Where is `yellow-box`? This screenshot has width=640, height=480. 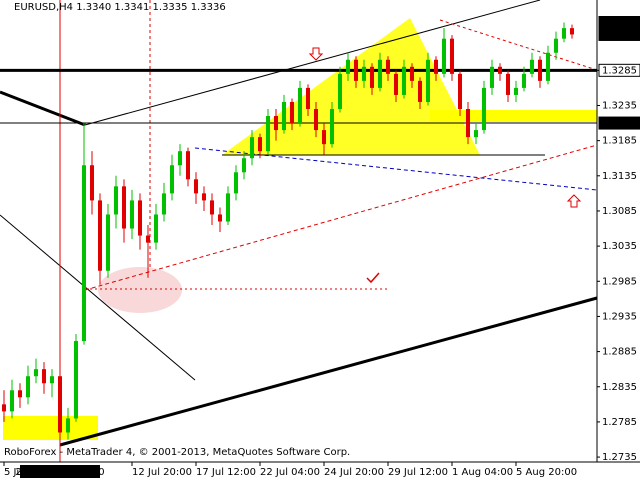
yellow-box is located at coordinates (50, 428).